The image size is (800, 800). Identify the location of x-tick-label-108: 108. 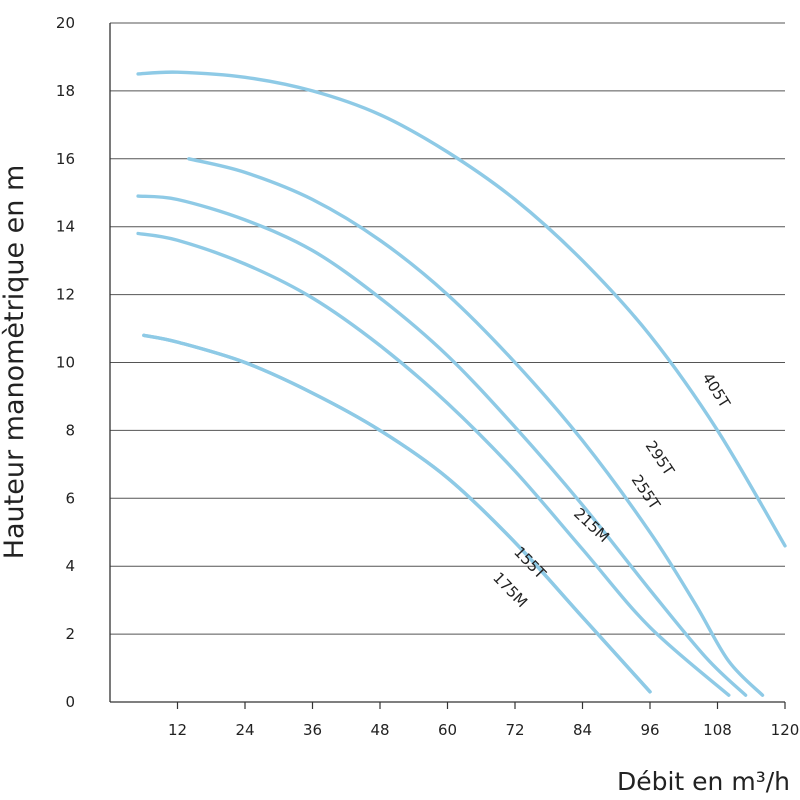
(717, 730).